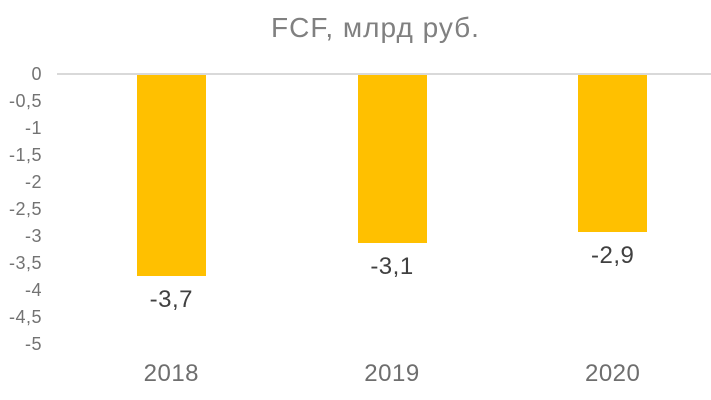 The height and width of the screenshot is (400, 711). Describe the element at coordinates (612, 373) in the screenshot. I see `x-axis-category-label: 2020` at that location.